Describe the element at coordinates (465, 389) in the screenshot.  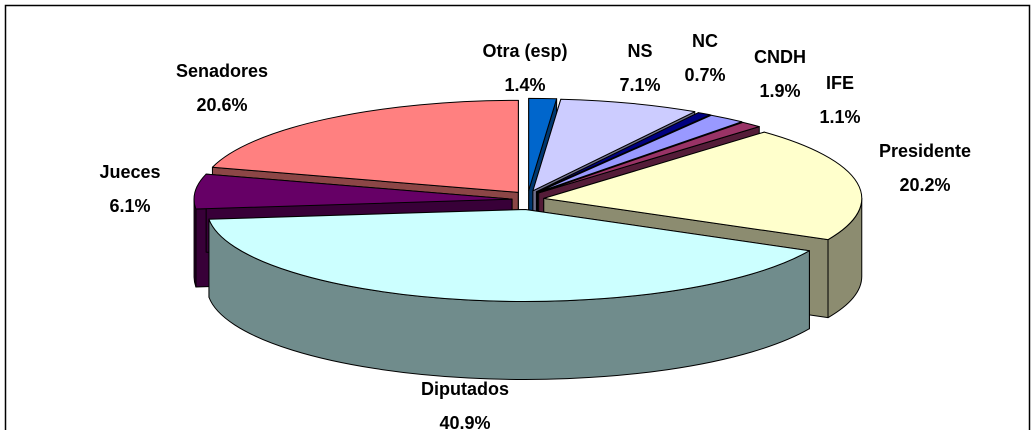
I see `slice-label: Diputados` at that location.